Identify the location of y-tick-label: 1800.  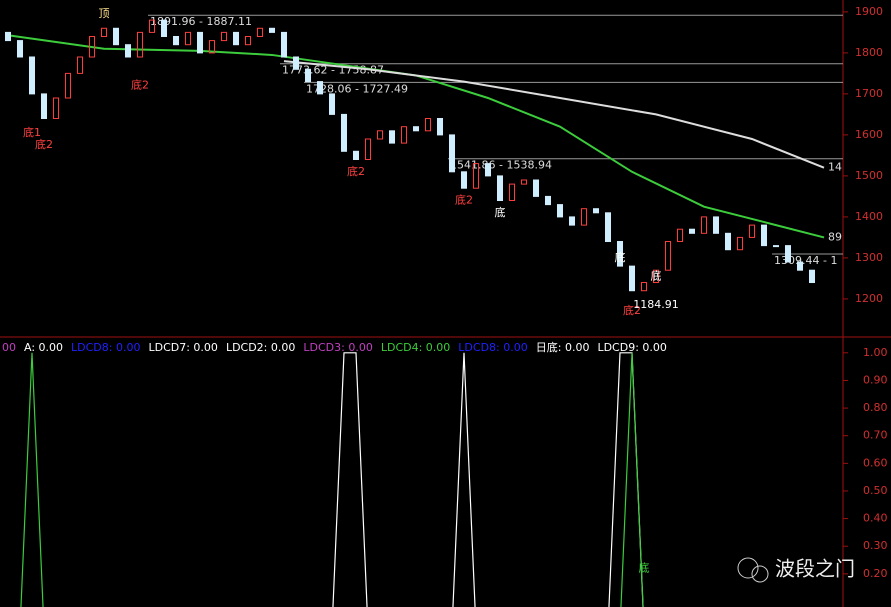
(869, 52).